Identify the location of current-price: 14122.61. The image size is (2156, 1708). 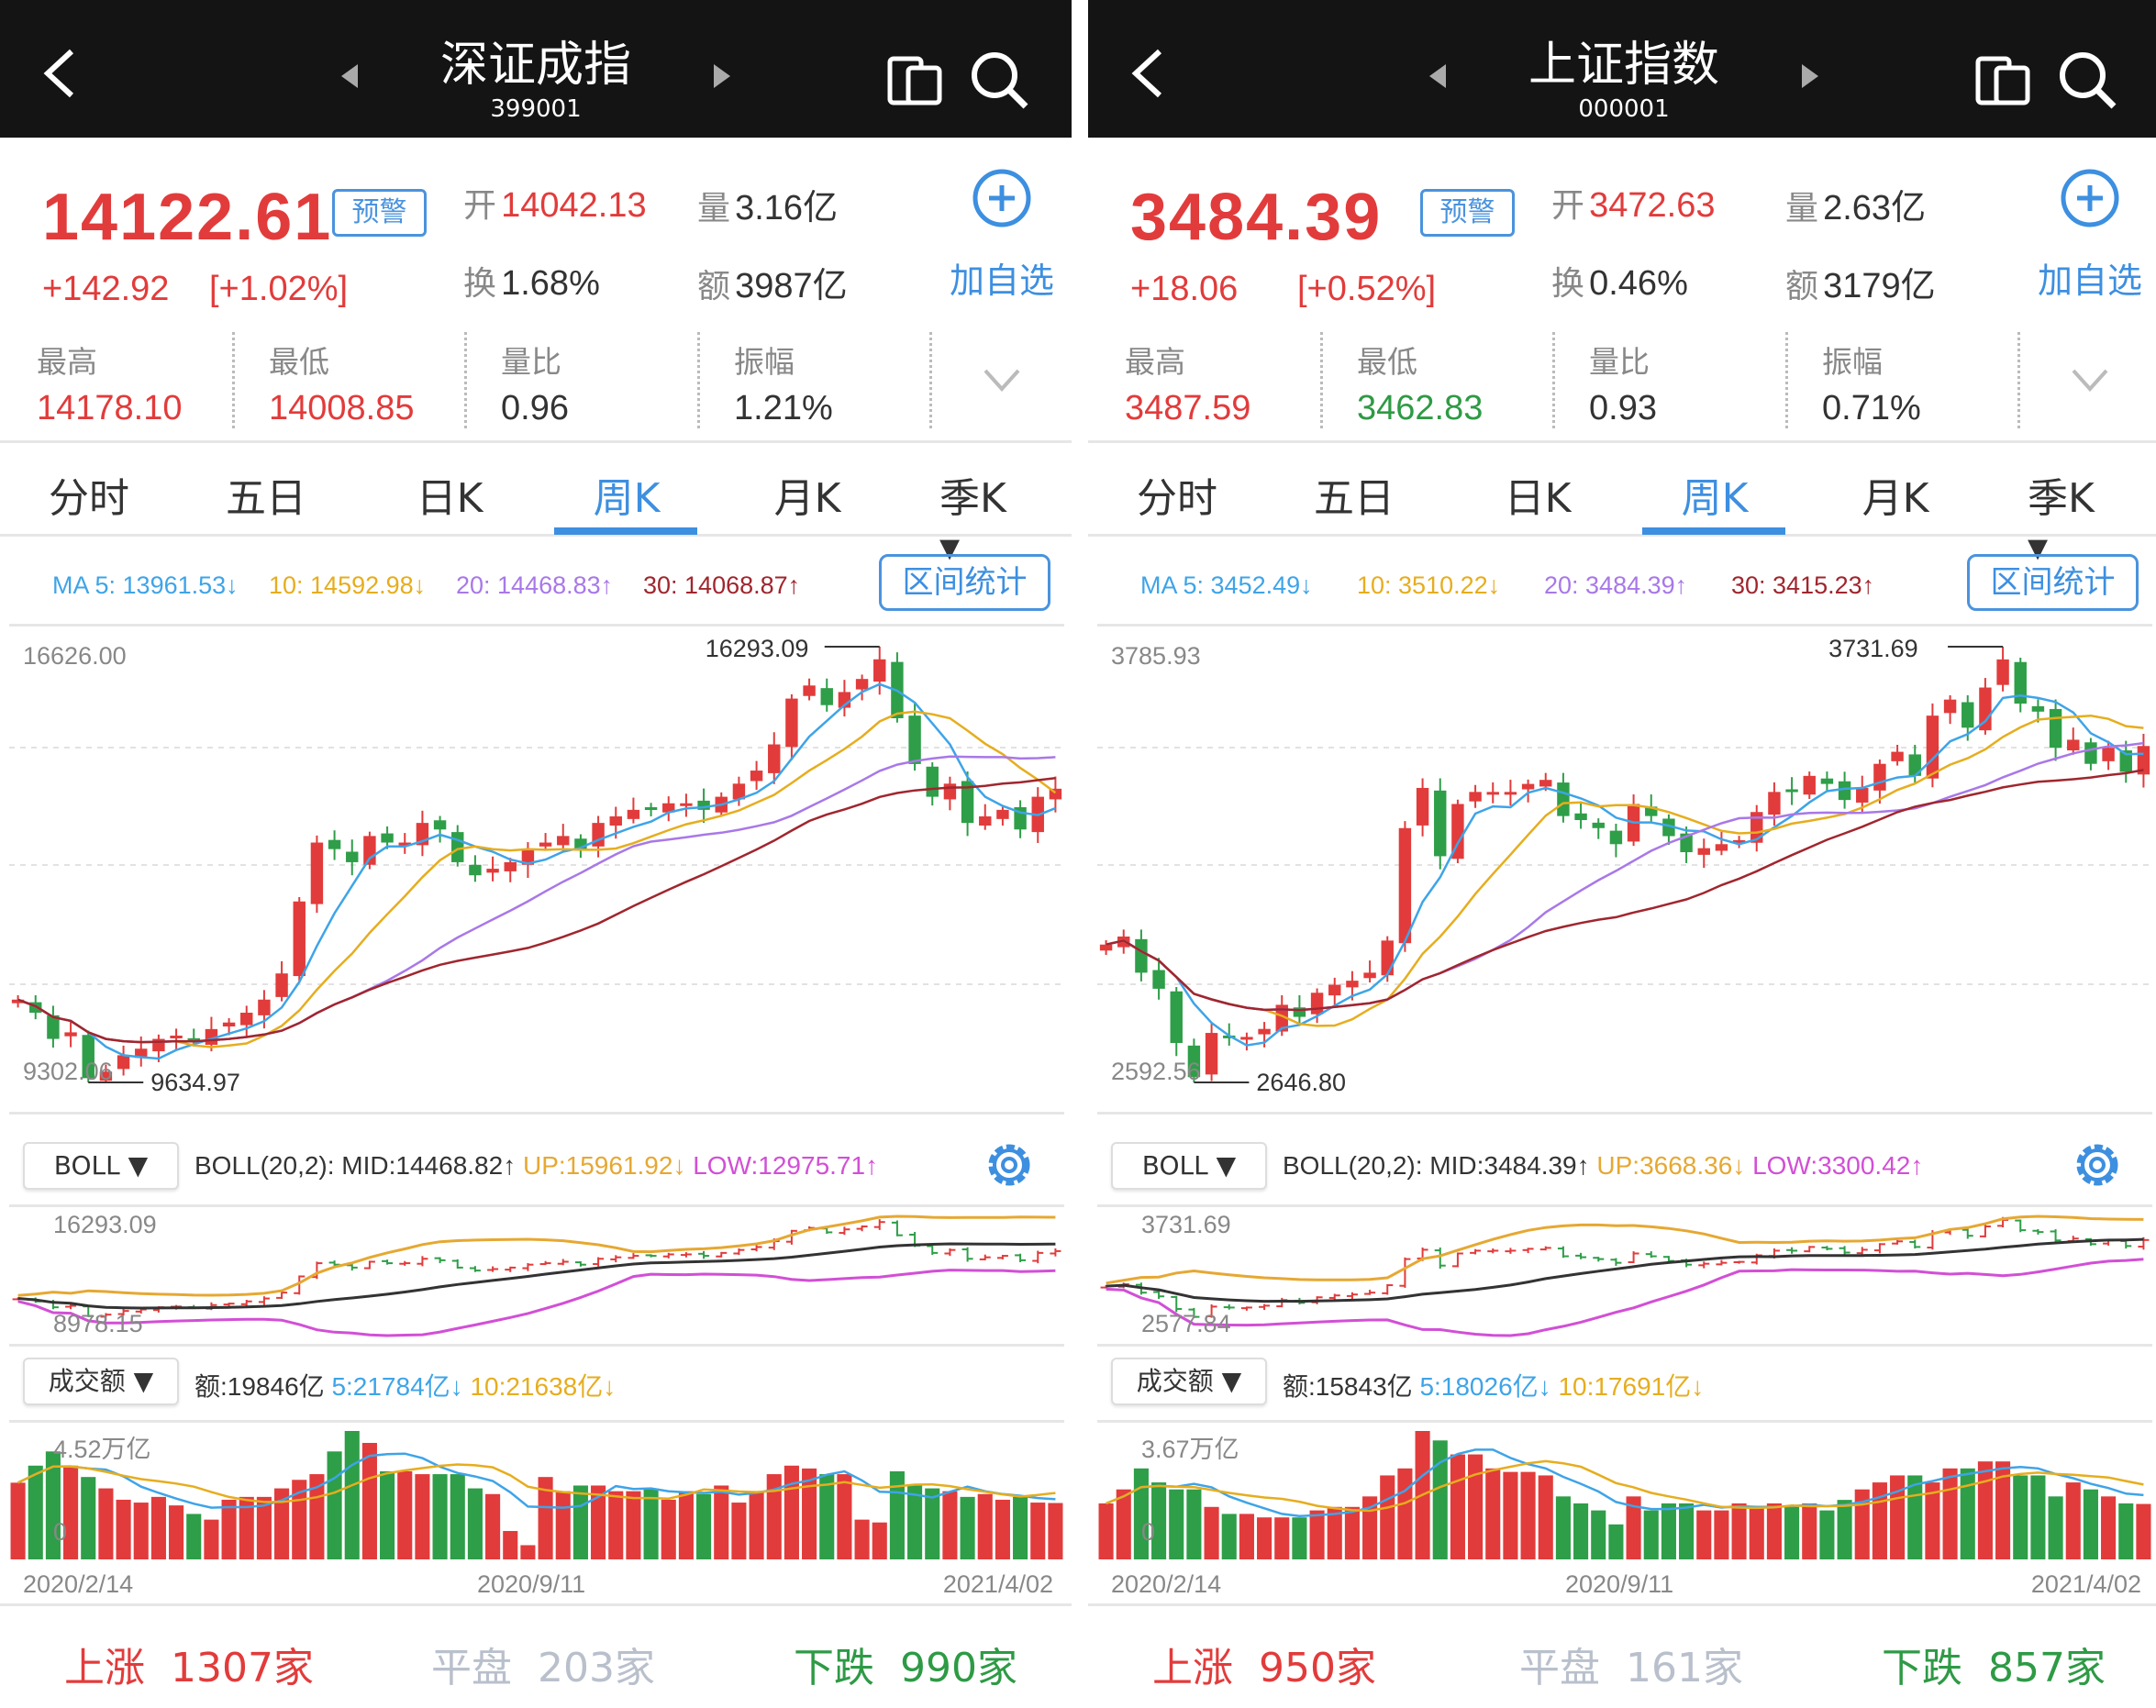
(188, 217).